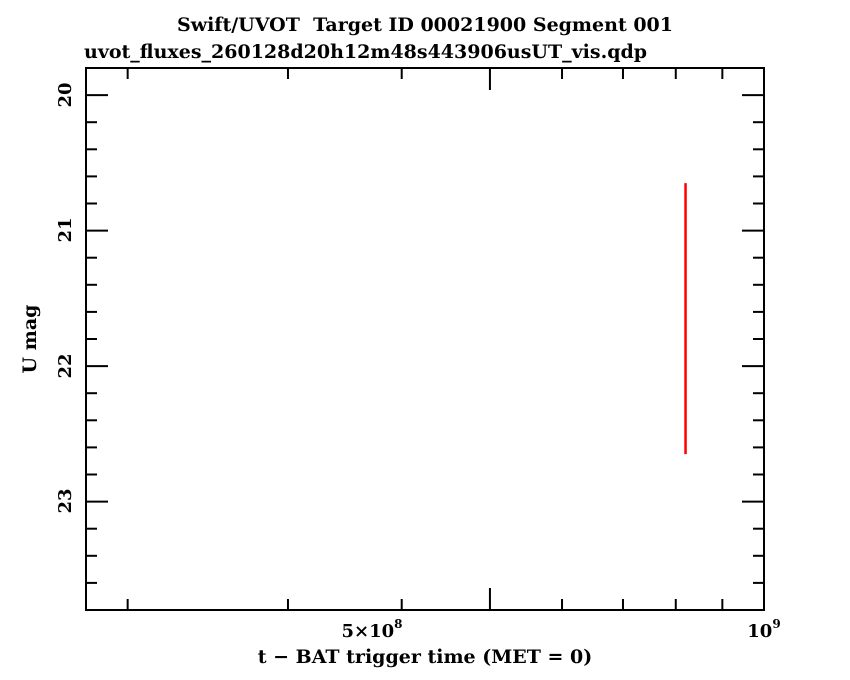  What do you see at coordinates (371, 629) in the screenshot?
I see `x-tick-label-5e8: 5×108` at bounding box center [371, 629].